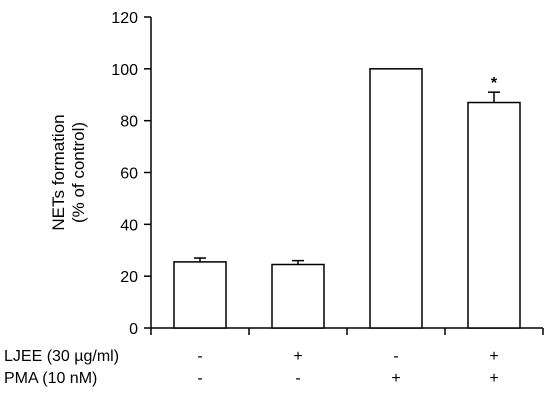 This screenshot has width=550, height=400. I want to click on y-axis-title-line1: NETs formation, so click(58, 172).